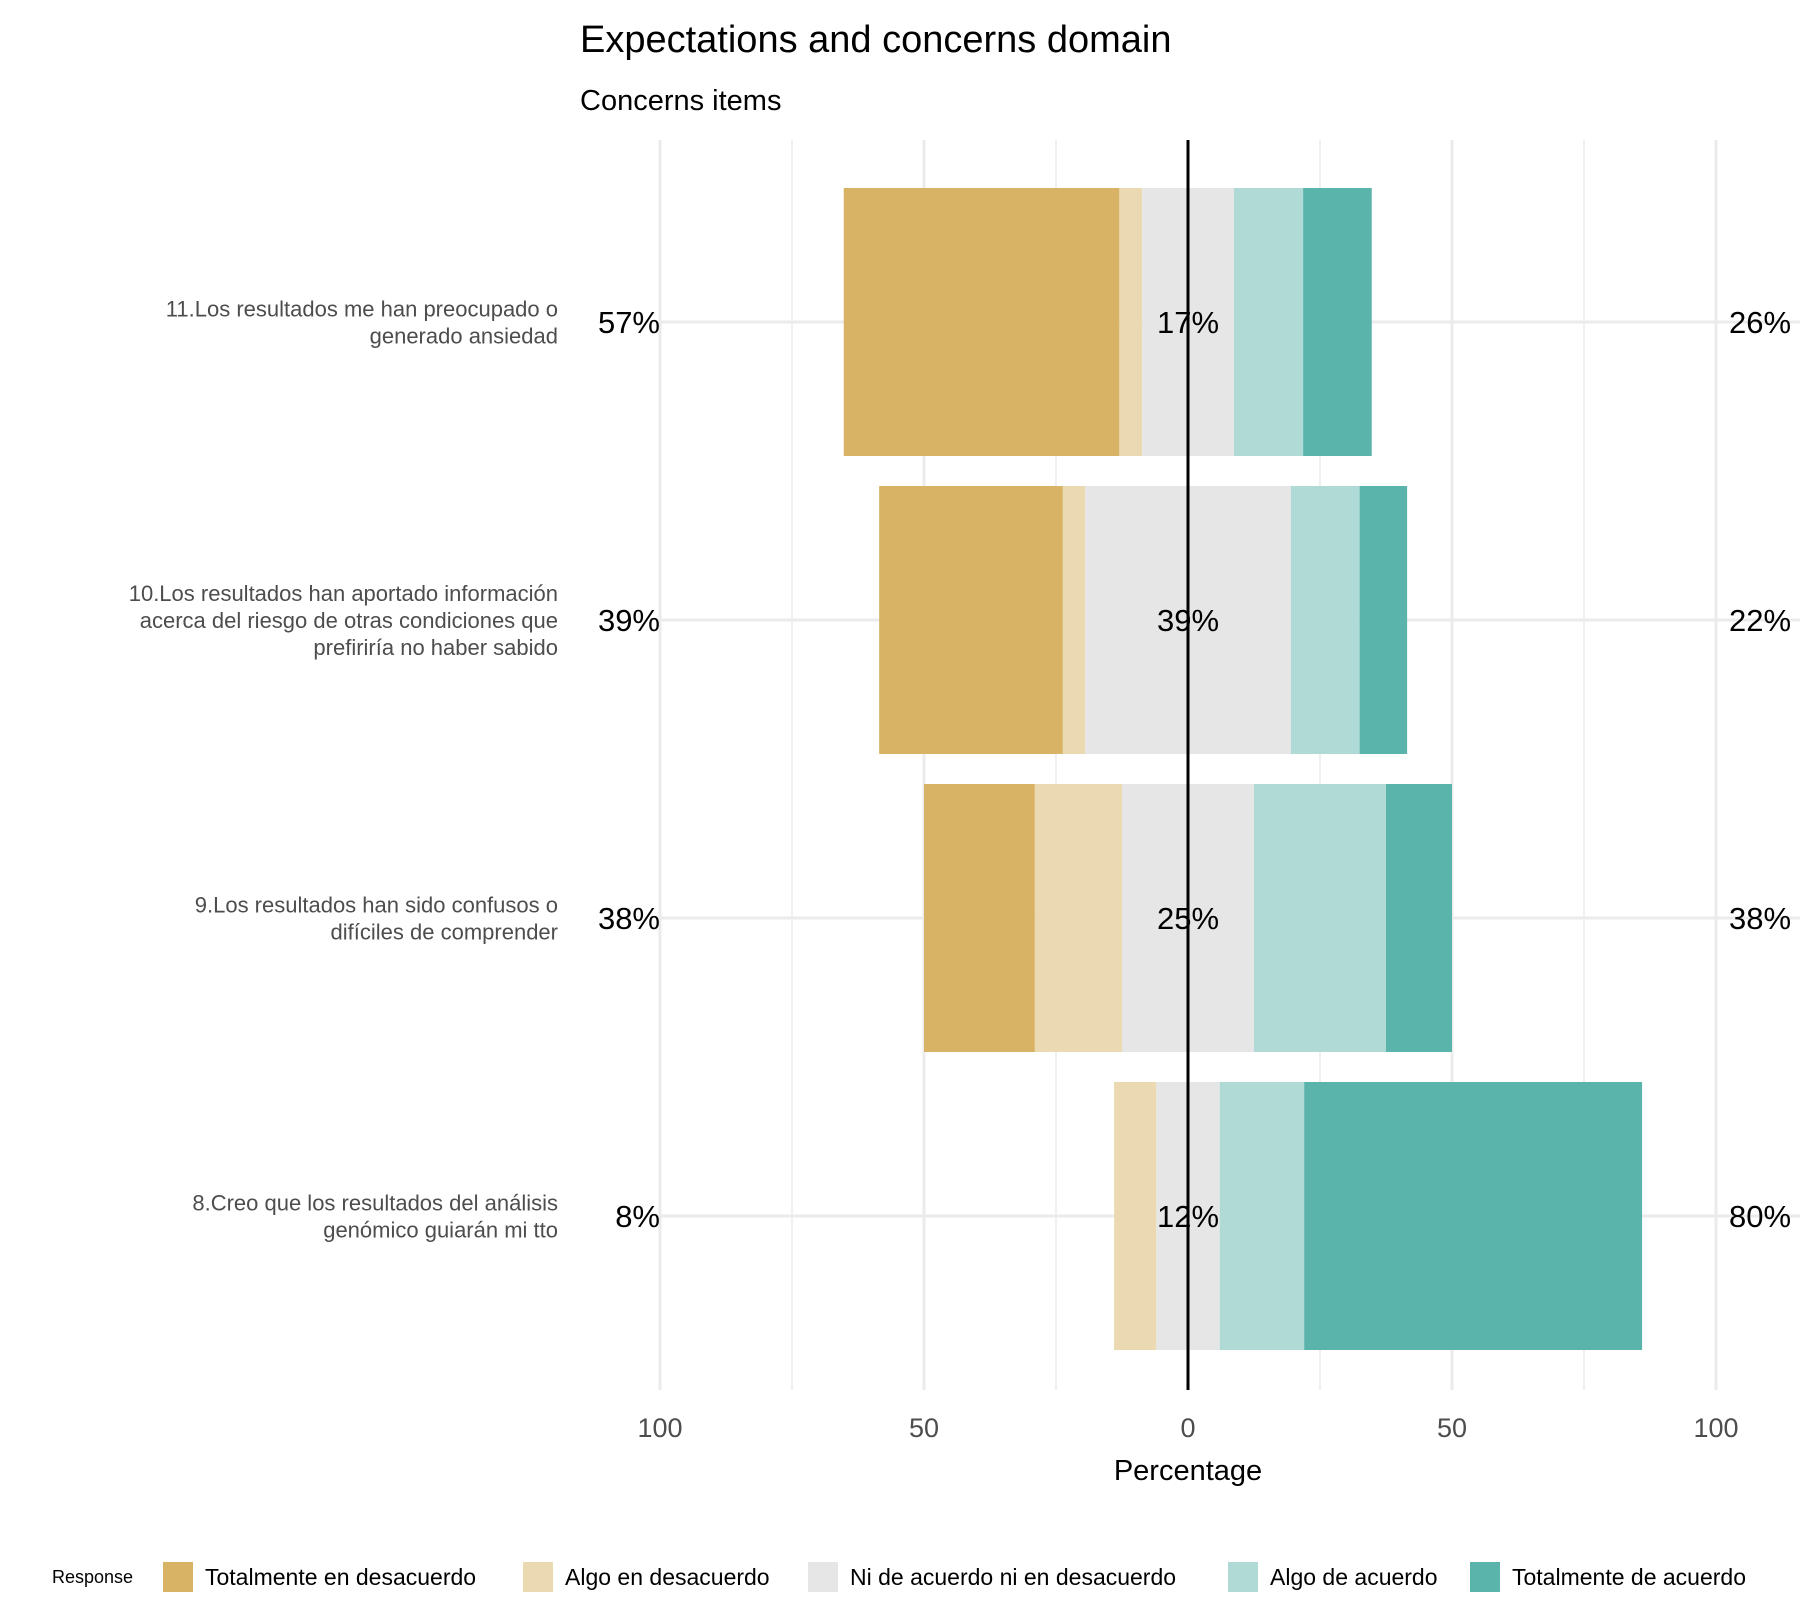  Describe the element at coordinates (464, 336) in the screenshot. I see `item-label: generado ansiedad` at that location.